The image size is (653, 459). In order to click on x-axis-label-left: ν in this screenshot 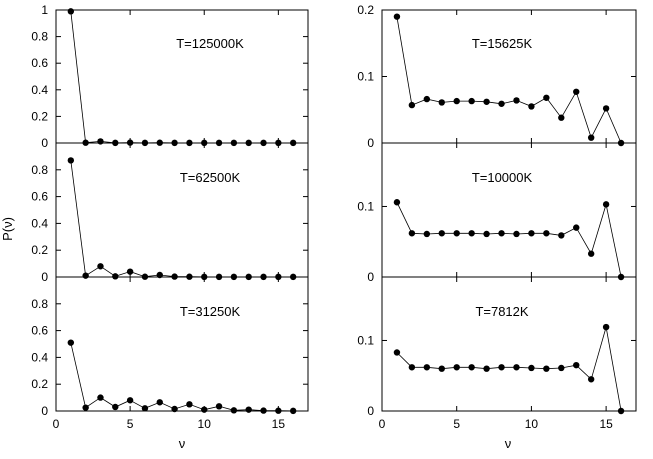, I will do `click(182, 443)`.